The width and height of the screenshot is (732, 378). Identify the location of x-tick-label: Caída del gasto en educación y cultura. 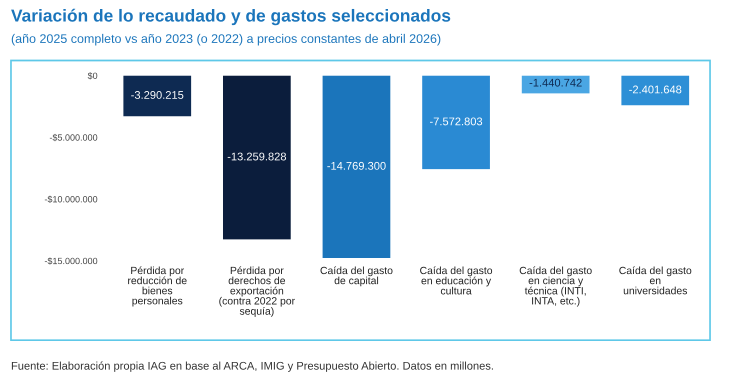
(456, 280).